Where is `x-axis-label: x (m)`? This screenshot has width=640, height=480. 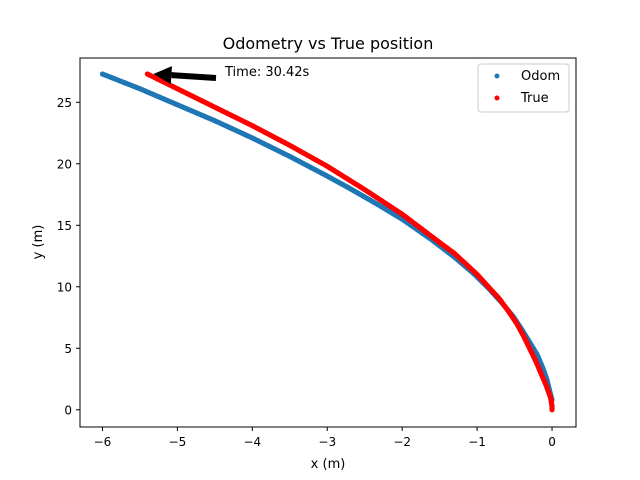 x-axis-label: x (m) is located at coordinates (328, 464).